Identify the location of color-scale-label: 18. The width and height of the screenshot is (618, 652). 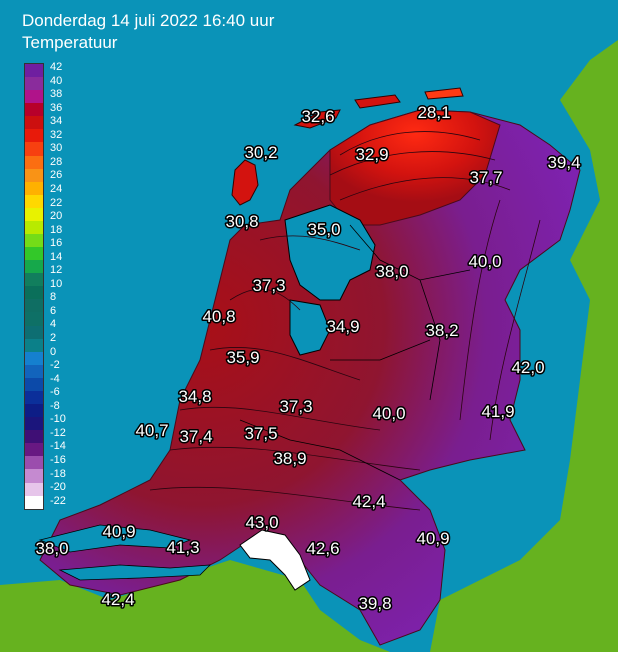
(56, 229).